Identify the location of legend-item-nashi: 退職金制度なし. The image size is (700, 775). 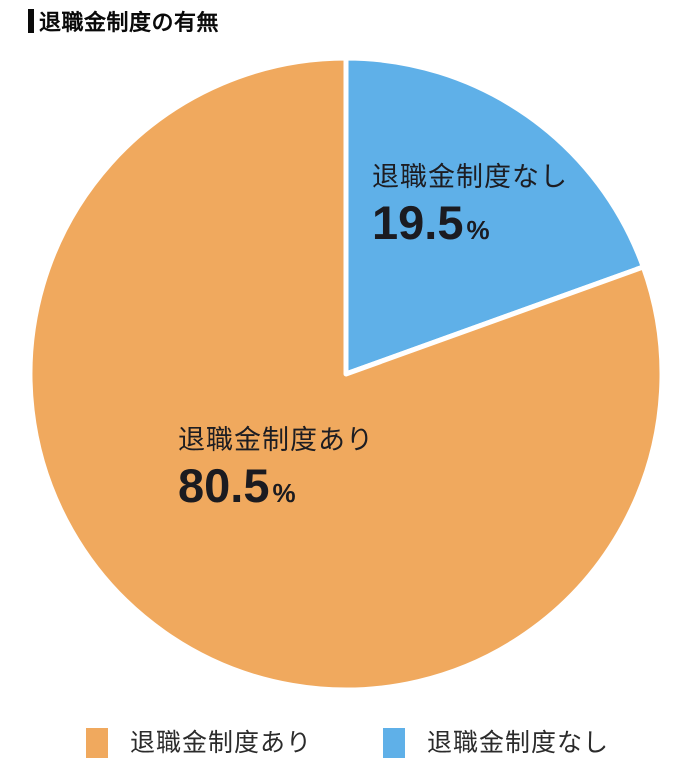
(496, 743).